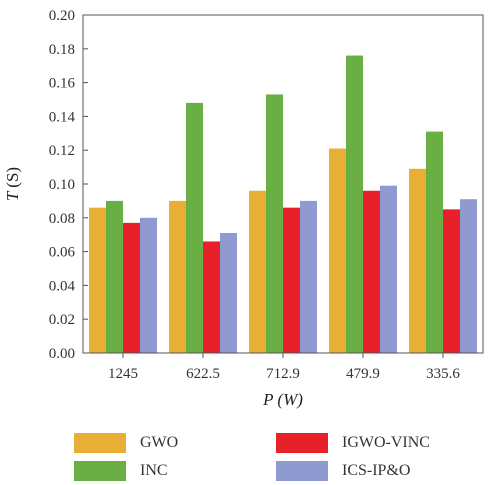 This screenshot has height=485, width=500. What do you see at coordinates (62, 219) in the screenshot?
I see `y-tick-label: 0.08` at bounding box center [62, 219].